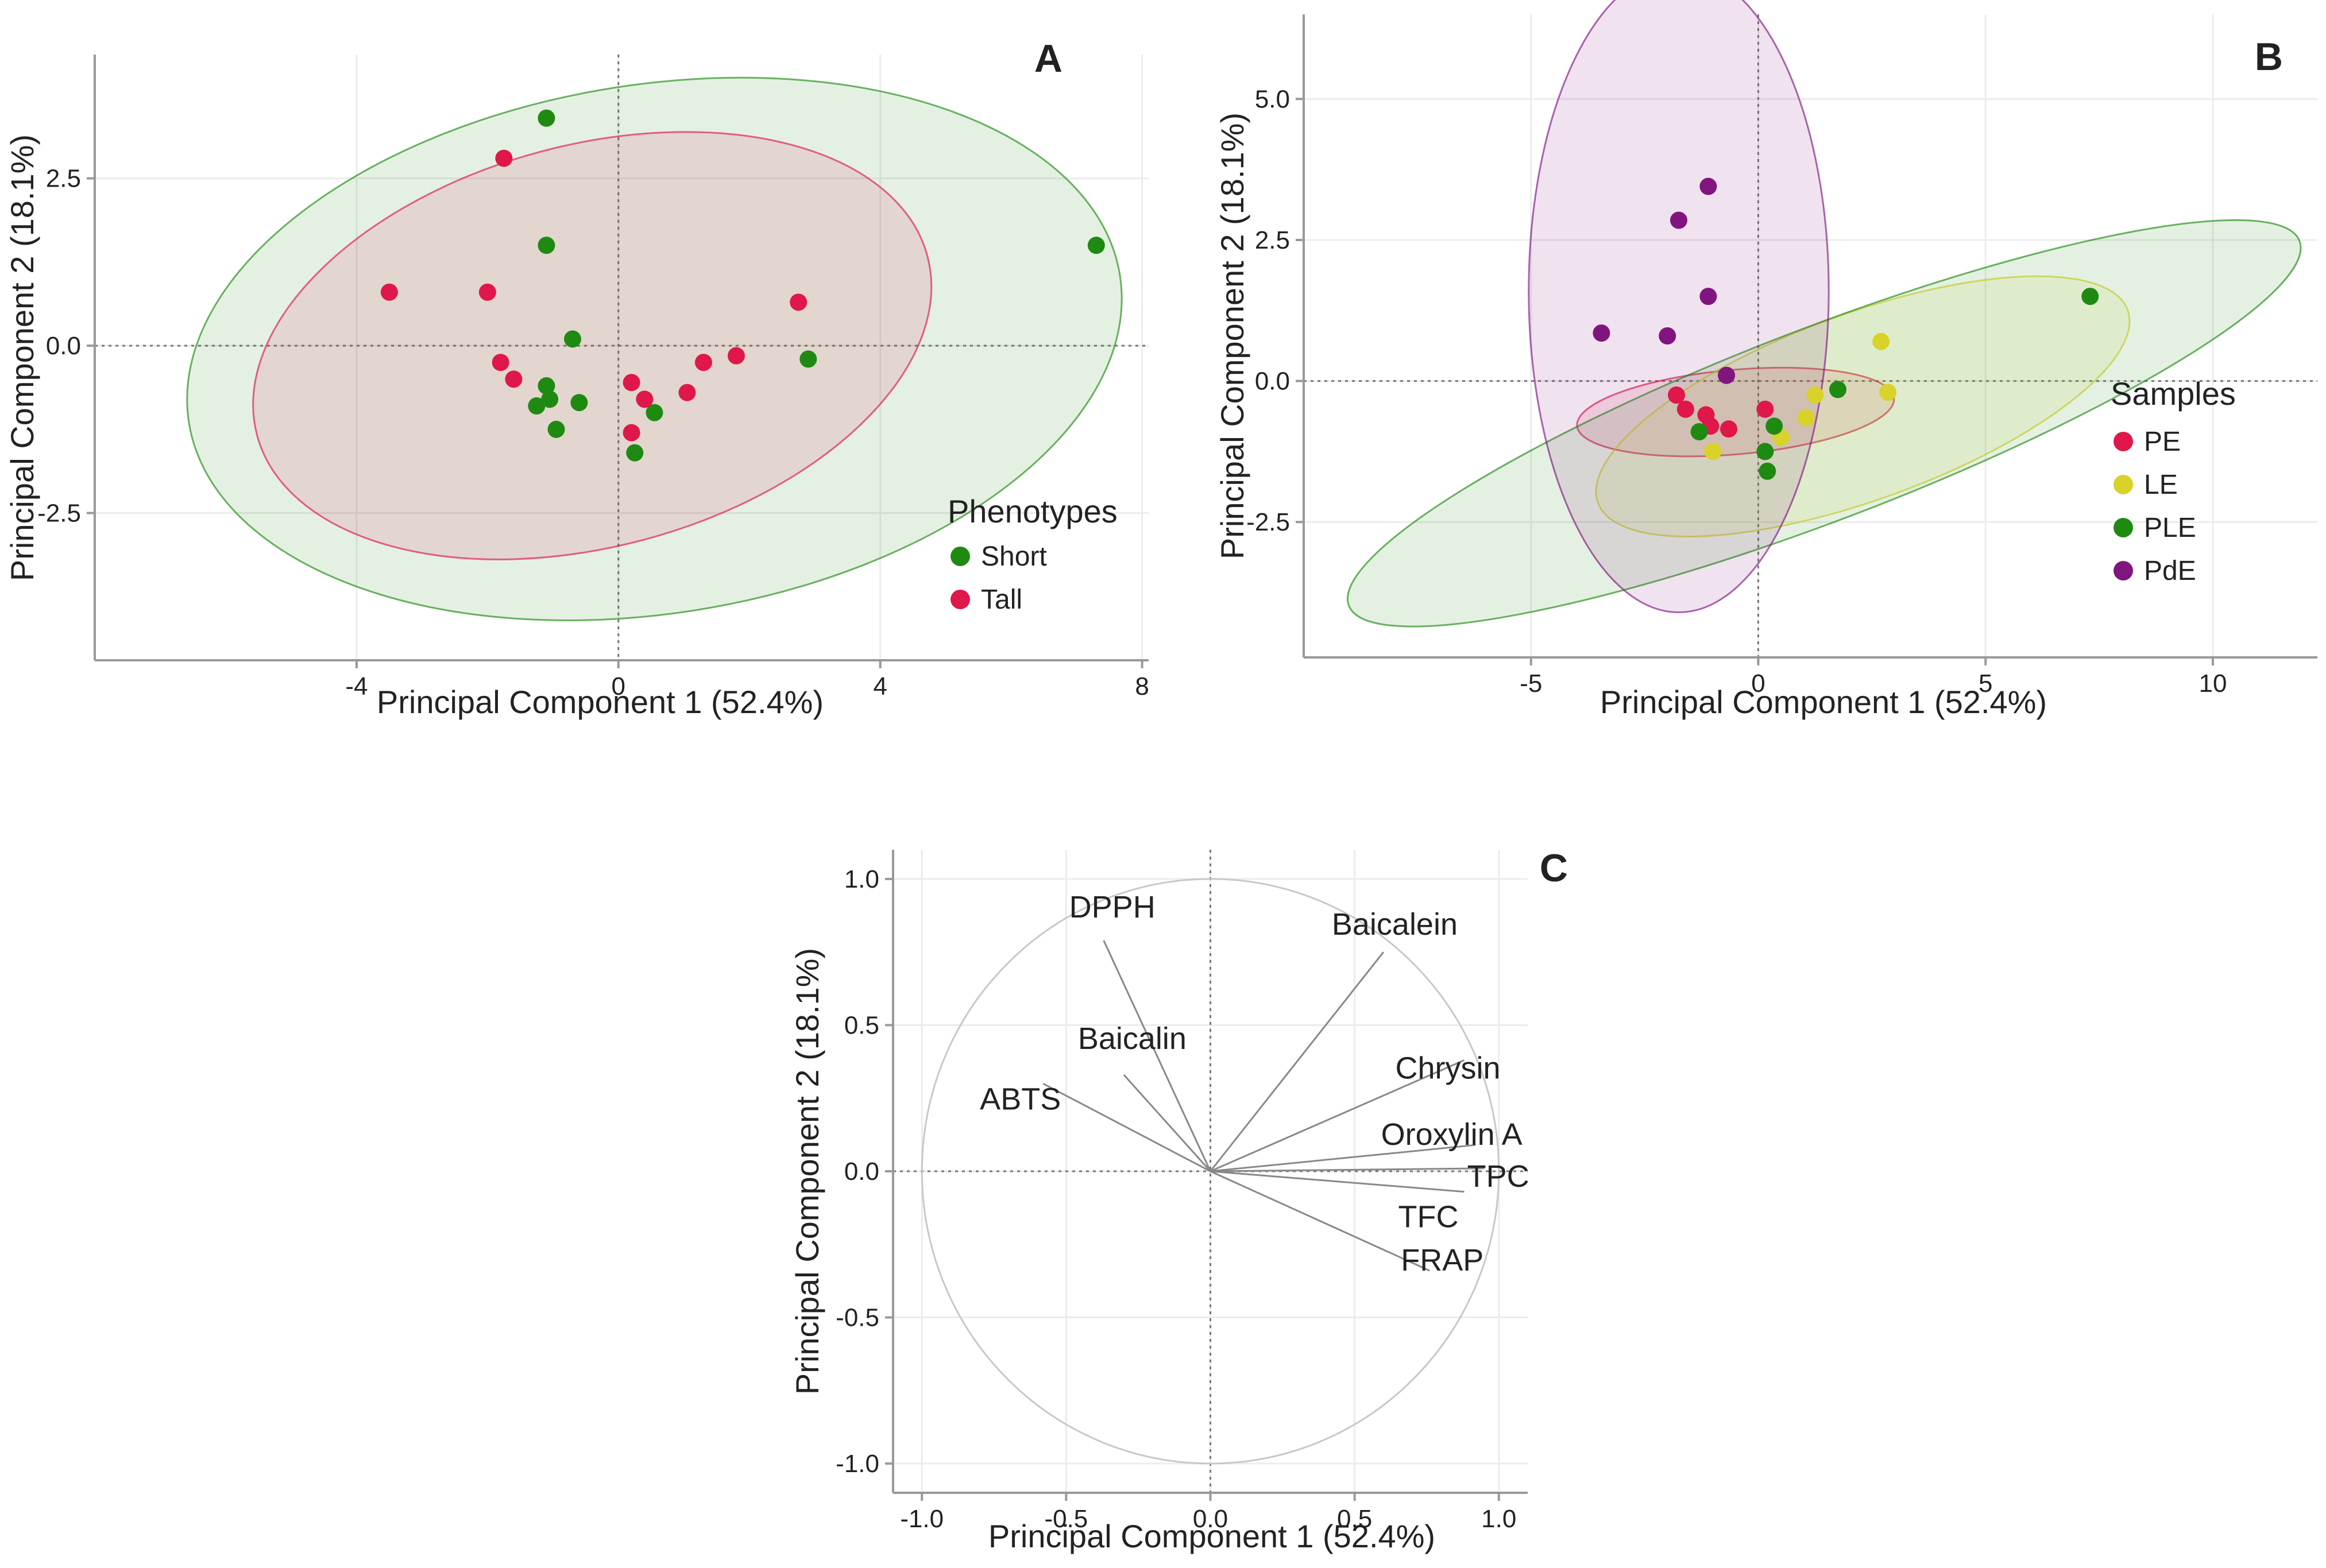 The height and width of the screenshot is (1568, 2326). Describe the element at coordinates (960, 556) in the screenshot. I see `legend-marker-short` at that location.